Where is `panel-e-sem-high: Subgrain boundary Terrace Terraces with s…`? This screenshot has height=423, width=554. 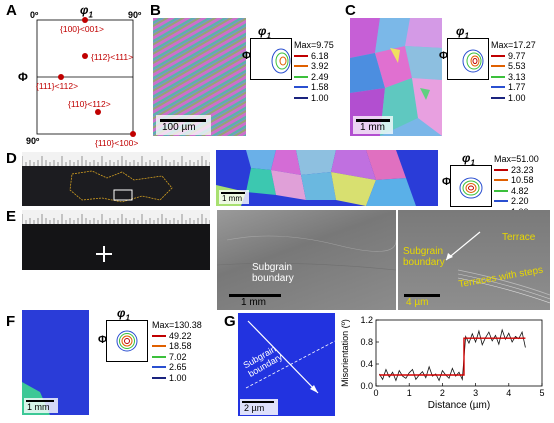 panel-e-sem-high: Subgrain boundary Terrace Terraces with s… is located at coordinates (474, 260).